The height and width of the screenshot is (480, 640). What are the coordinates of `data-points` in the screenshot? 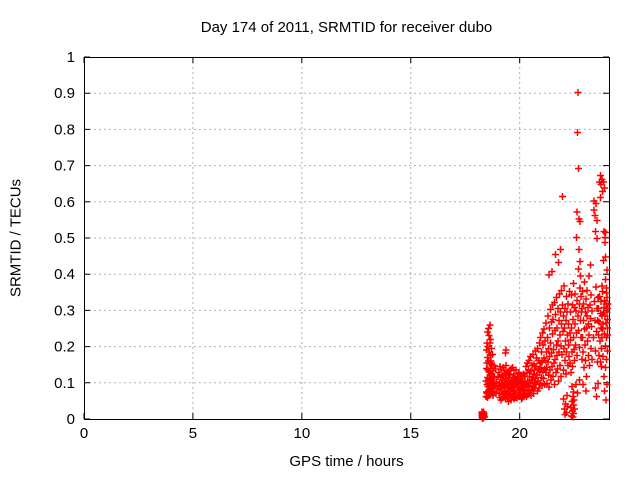 It's located at (545, 255).